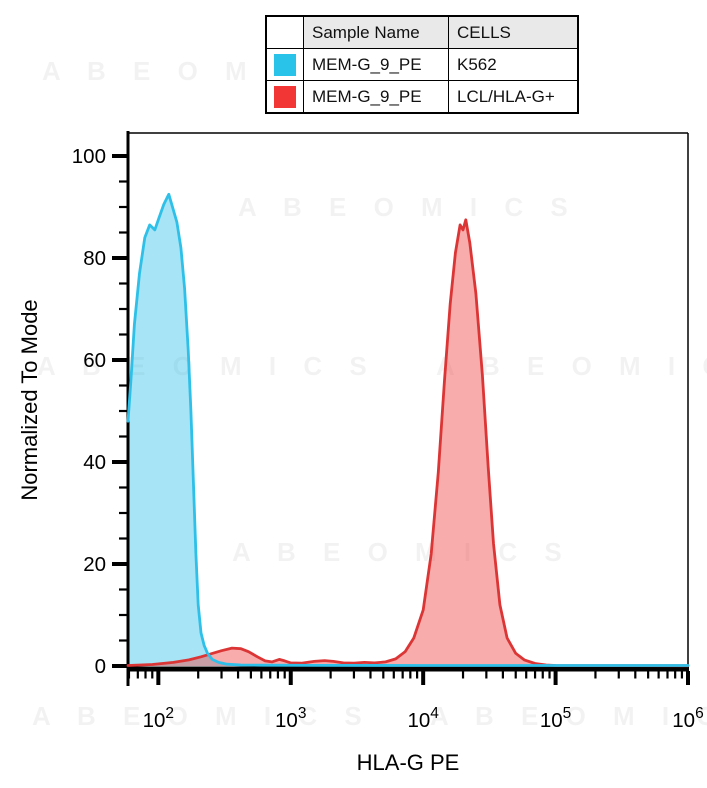  Describe the element at coordinates (100, 666) in the screenshot. I see `y-tick-label: 0` at that location.